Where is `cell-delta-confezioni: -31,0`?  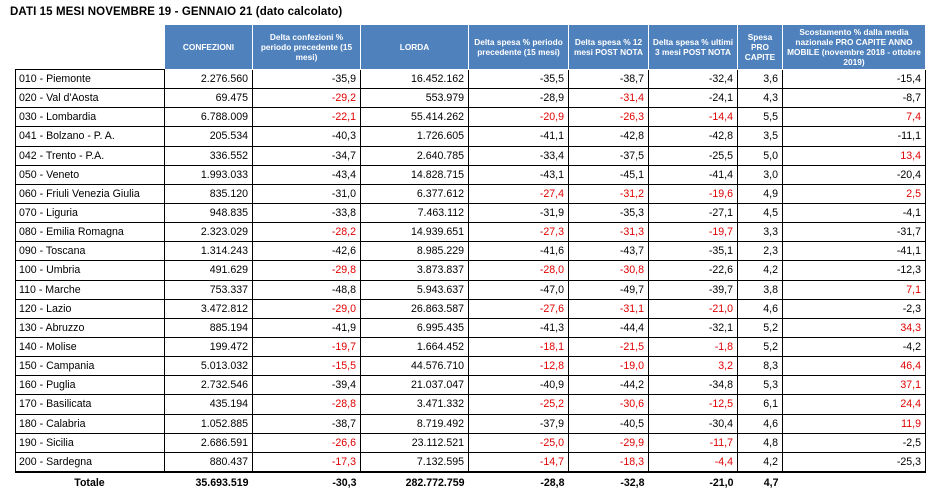
cell-delta-confezioni: -31,0 is located at coordinates (306, 193).